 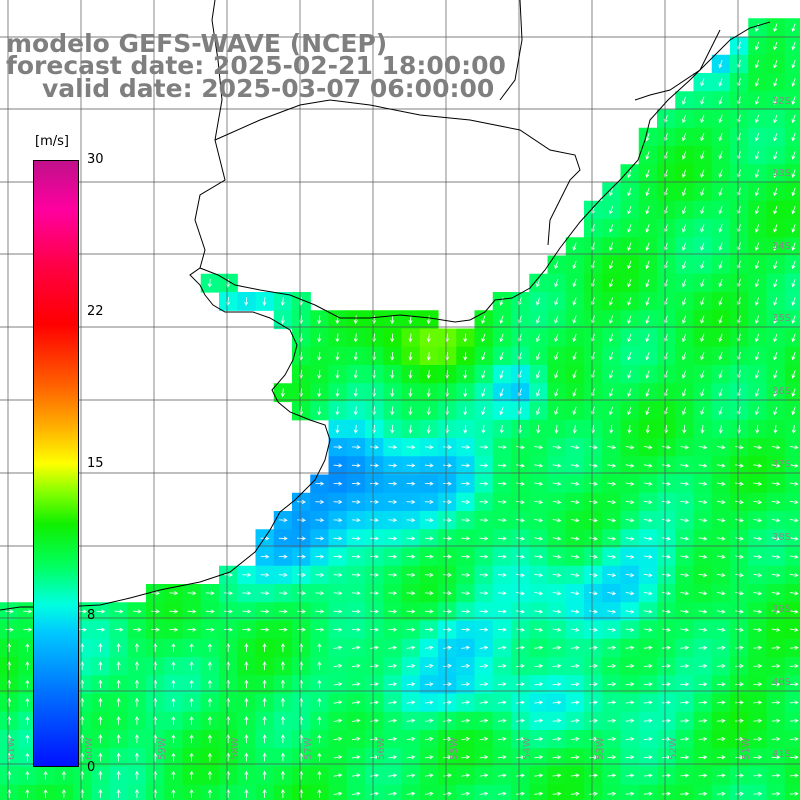 What do you see at coordinates (454, 748) in the screenshot?
I see `longitude-label: 55W` at bounding box center [454, 748].